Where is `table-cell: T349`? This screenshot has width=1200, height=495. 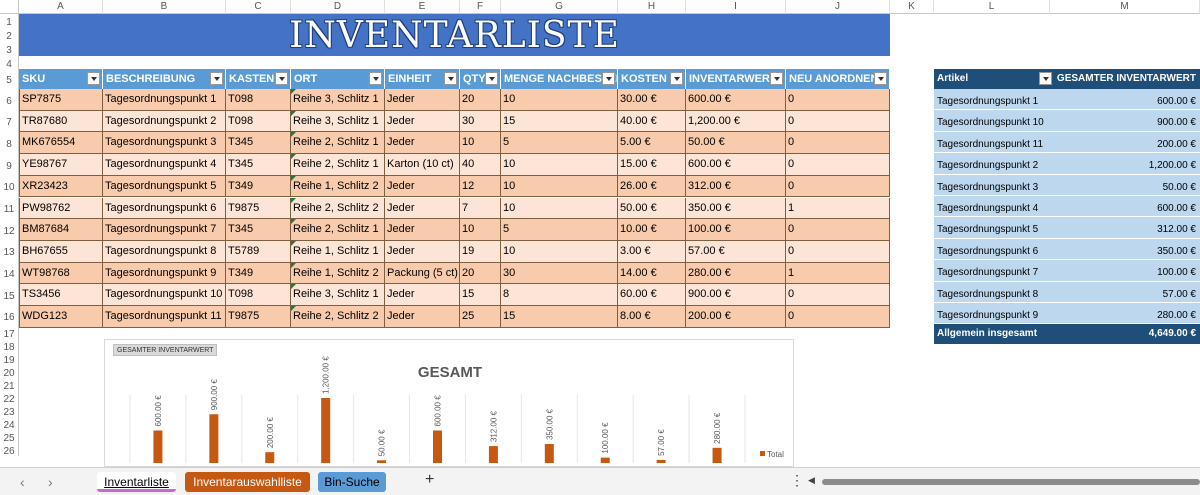
table-cell: T349 is located at coordinates (258, 186).